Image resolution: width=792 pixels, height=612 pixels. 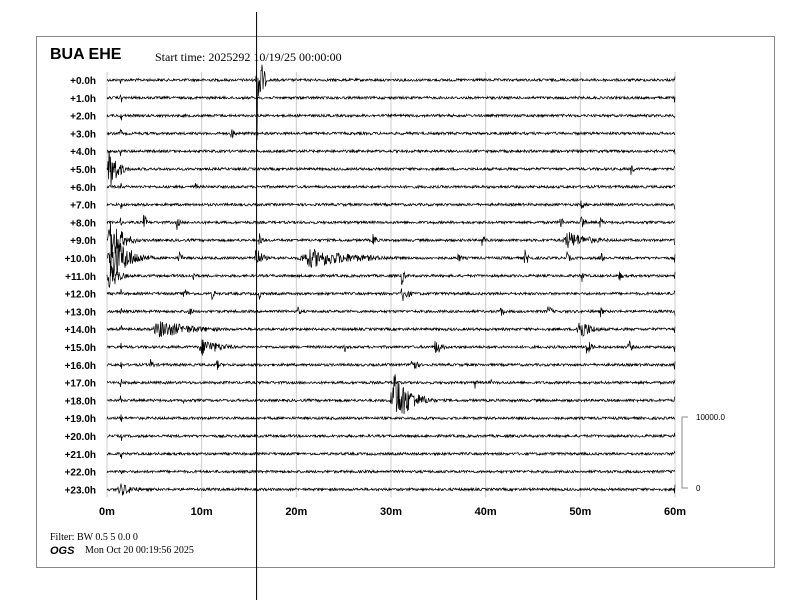 I want to click on row-label: +3.0h, so click(x=83, y=134).